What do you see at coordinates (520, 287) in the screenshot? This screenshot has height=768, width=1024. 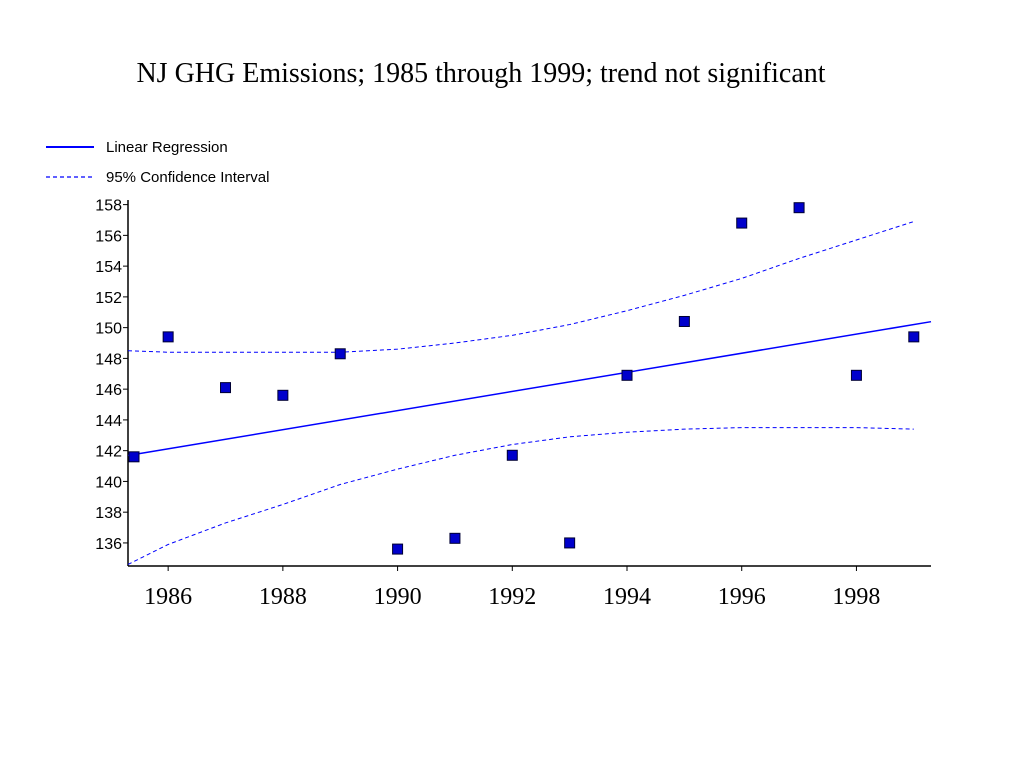 I see `ci-upper-line` at bounding box center [520, 287].